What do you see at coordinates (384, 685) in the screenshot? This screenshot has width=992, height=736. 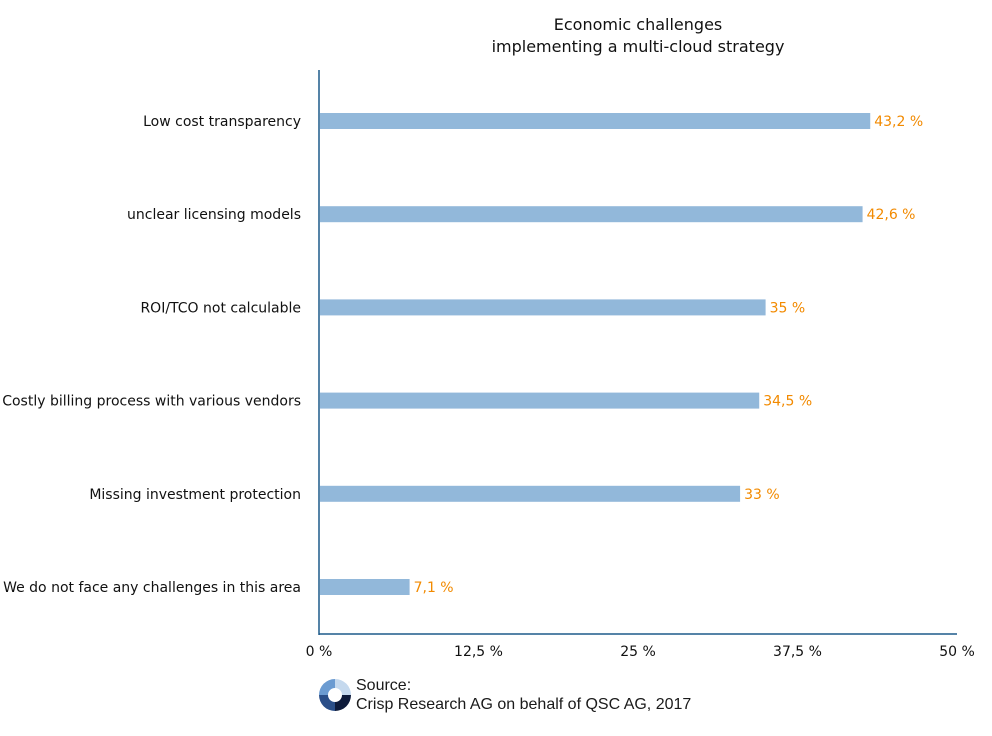 I see `source-label: Source:` at bounding box center [384, 685].